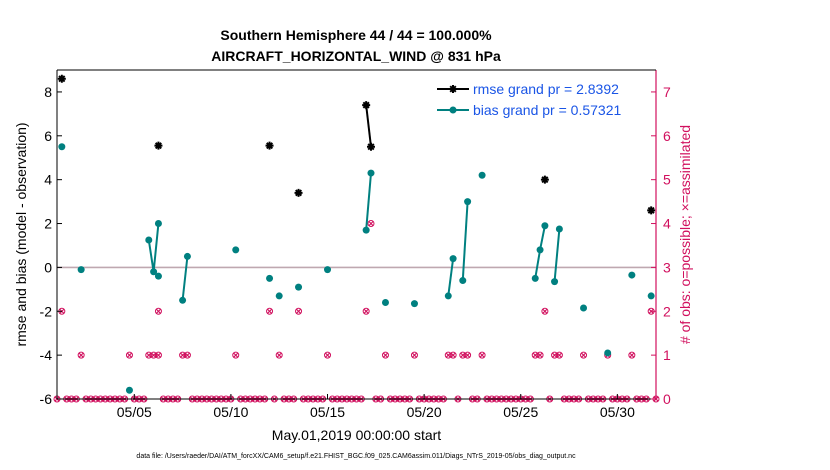  Describe the element at coordinates (357, 435) in the screenshot. I see `x-axis-label: May.01,2019 00:00:00 start` at that location.